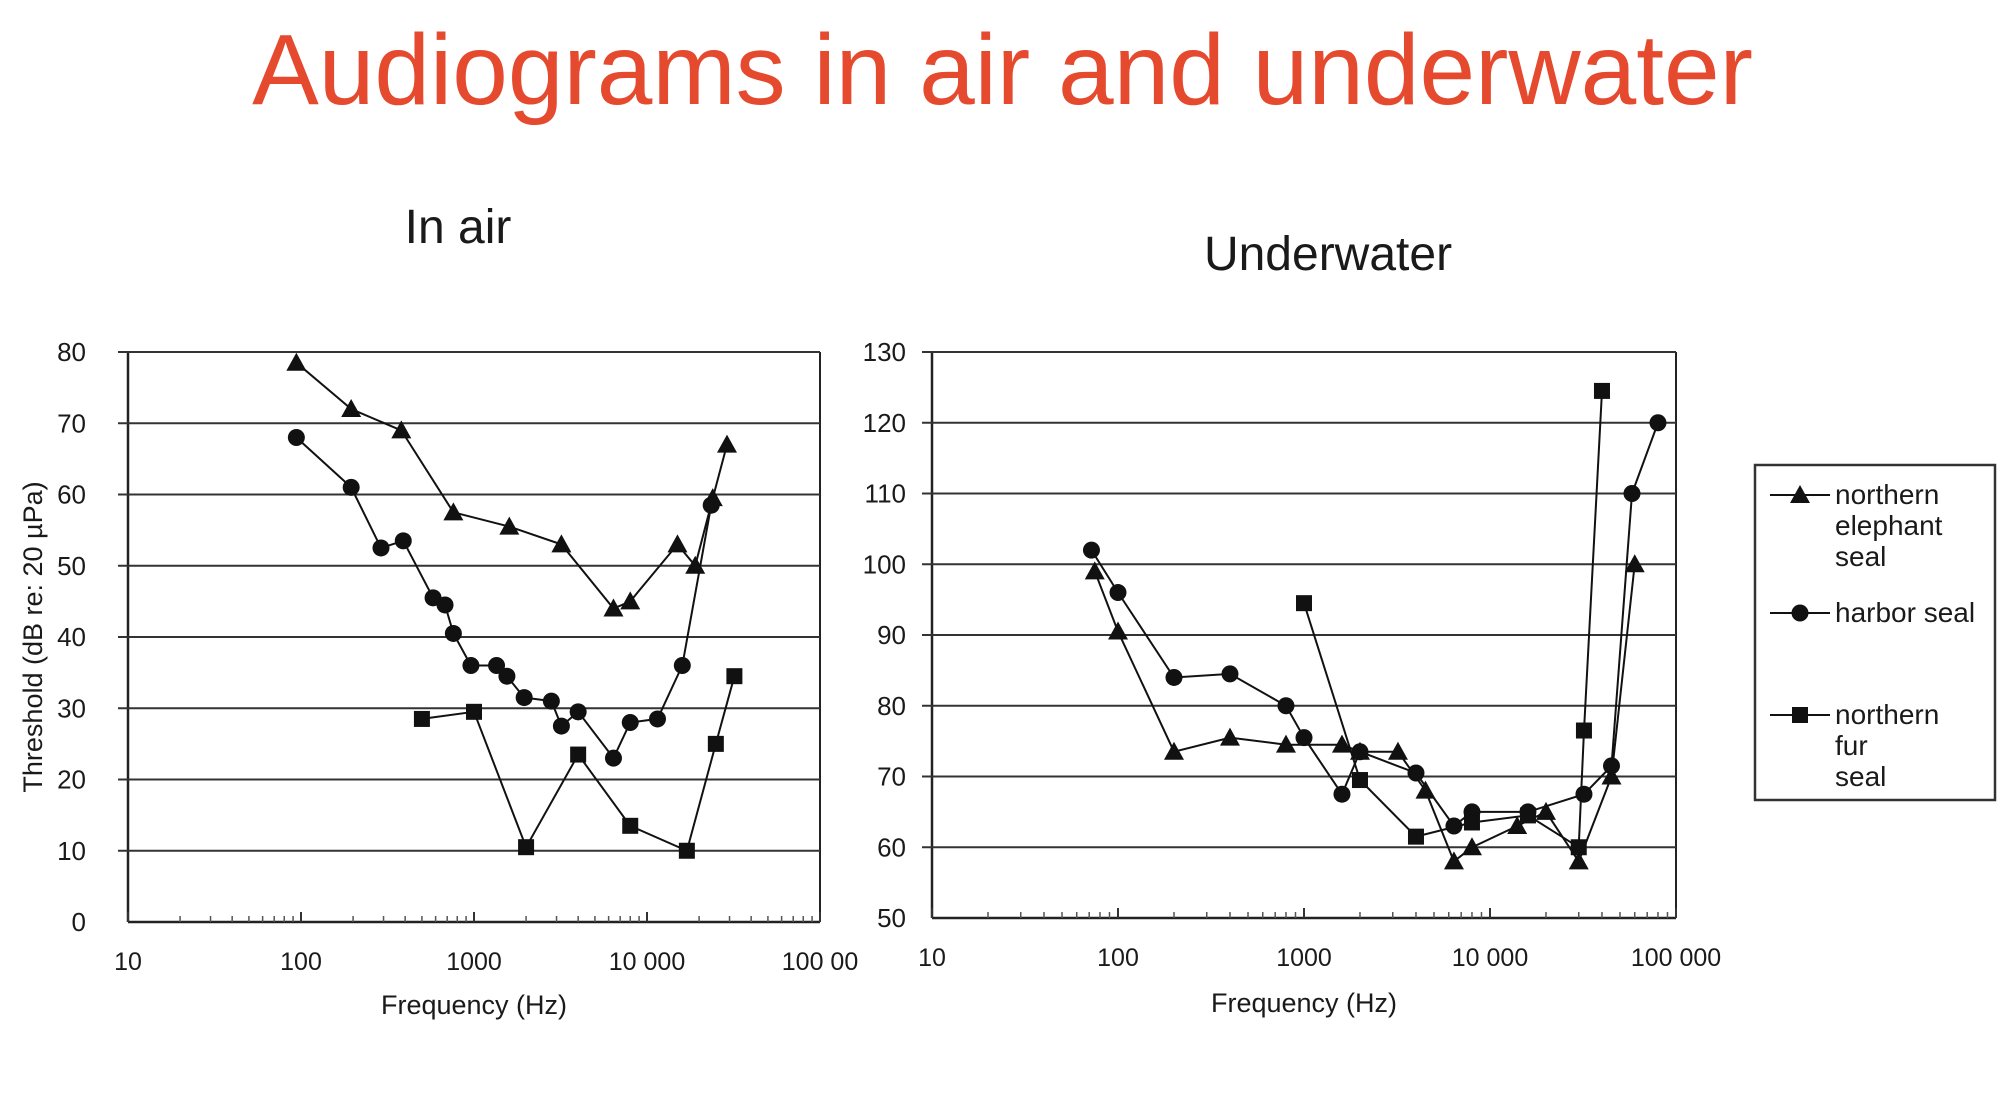  Describe the element at coordinates (458, 227) in the screenshot. I see `in-air-chart-title: In air` at that location.